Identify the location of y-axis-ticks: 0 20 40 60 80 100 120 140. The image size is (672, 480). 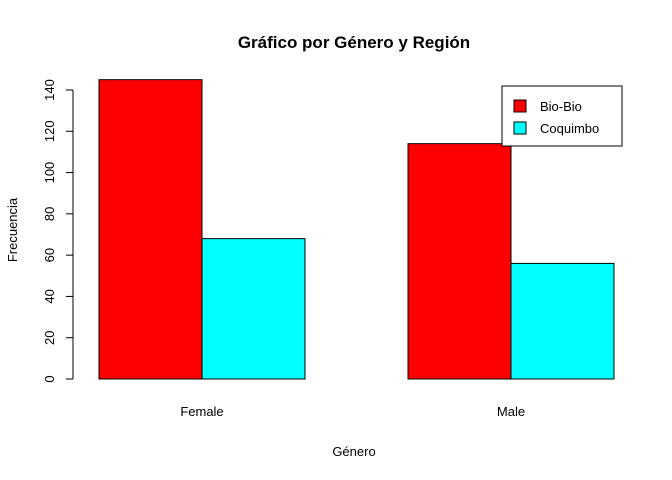
(57, 231).